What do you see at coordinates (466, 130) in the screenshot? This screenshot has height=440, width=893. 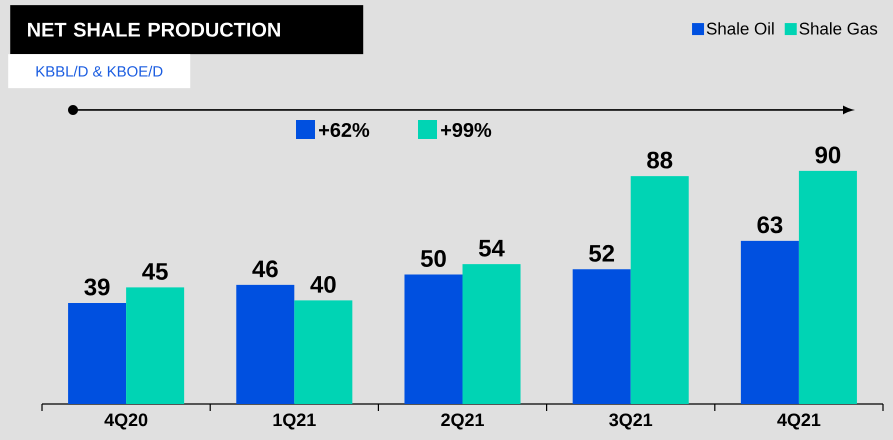 I see `text: +99%` at bounding box center [466, 130].